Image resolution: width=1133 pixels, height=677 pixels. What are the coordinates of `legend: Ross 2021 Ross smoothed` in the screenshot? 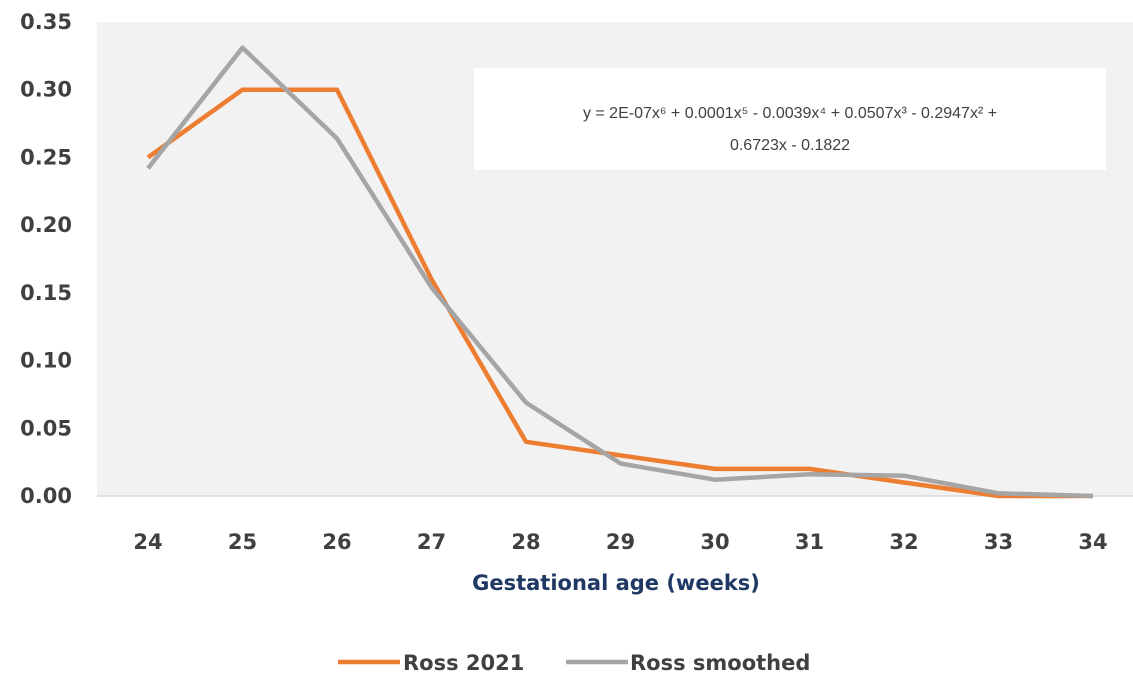 It's located at (574, 663).